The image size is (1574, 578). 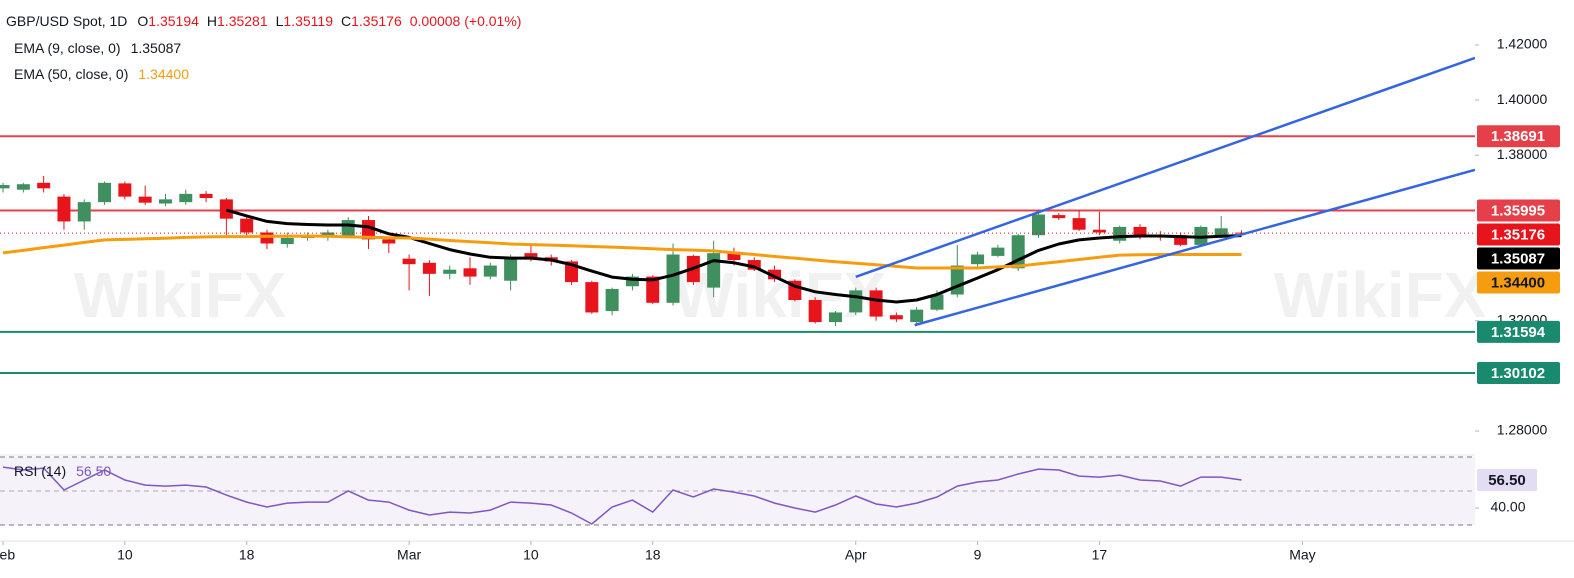 What do you see at coordinates (1522, 44) in the screenshot?
I see `y-tick-label: 1.42000` at bounding box center [1522, 44].